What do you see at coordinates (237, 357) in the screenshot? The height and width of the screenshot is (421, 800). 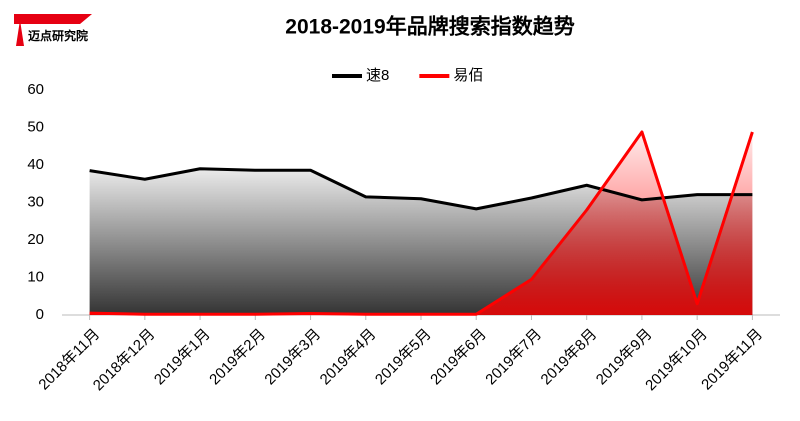 I see `x-tick-label: 2019年2月` at bounding box center [237, 357].